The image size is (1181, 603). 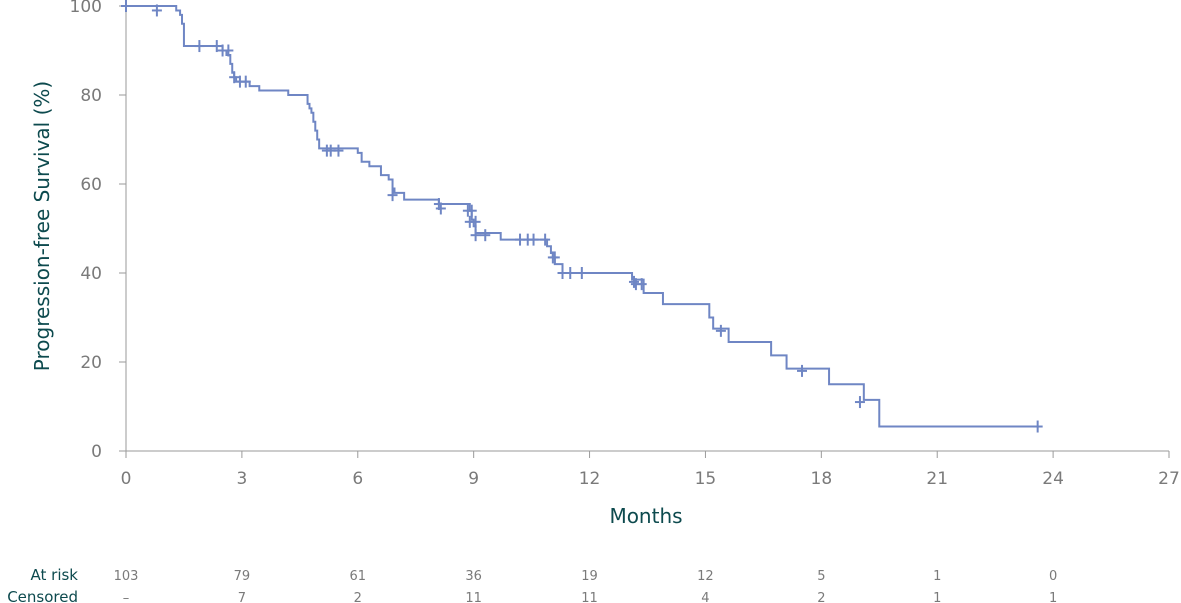 What do you see at coordinates (1169, 479) in the screenshot?
I see `x-tick-label: 27` at bounding box center [1169, 479].